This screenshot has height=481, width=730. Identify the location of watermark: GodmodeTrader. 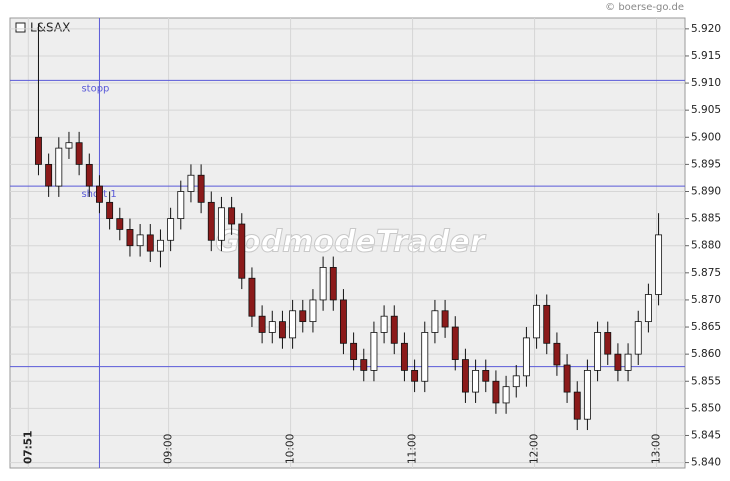
(350, 242).